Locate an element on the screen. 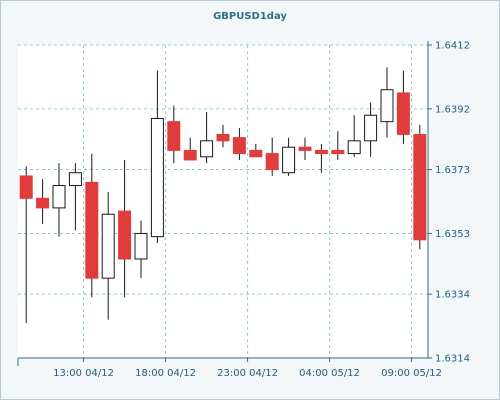  y-tick-label: 1.6334 is located at coordinates (452, 295).